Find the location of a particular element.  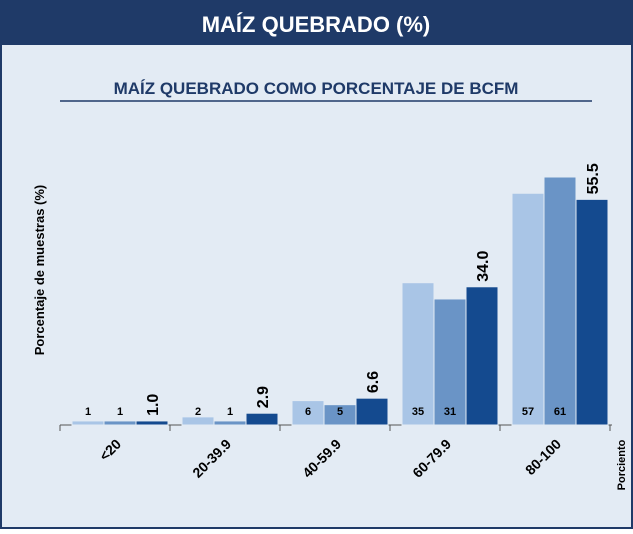

value-label: 61 is located at coordinates (560, 412).